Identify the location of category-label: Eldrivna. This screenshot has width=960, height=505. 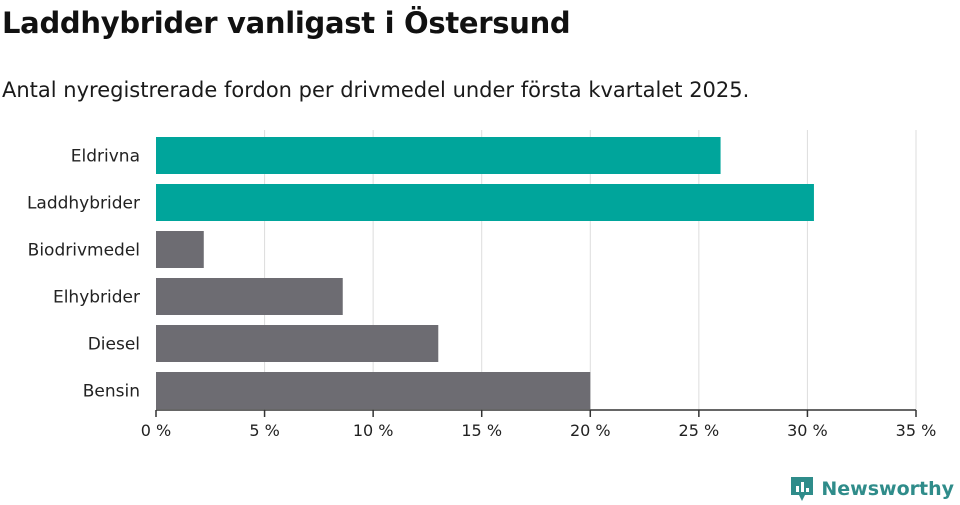
(105, 157).